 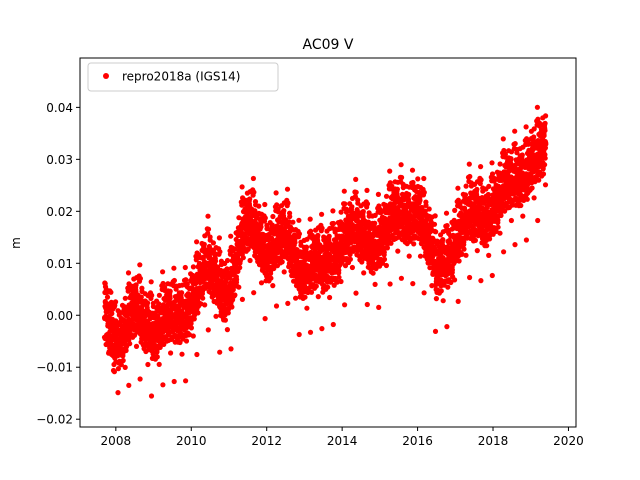 What do you see at coordinates (183, 77) in the screenshot?
I see `legend: repro2018a (IGS14)` at bounding box center [183, 77].